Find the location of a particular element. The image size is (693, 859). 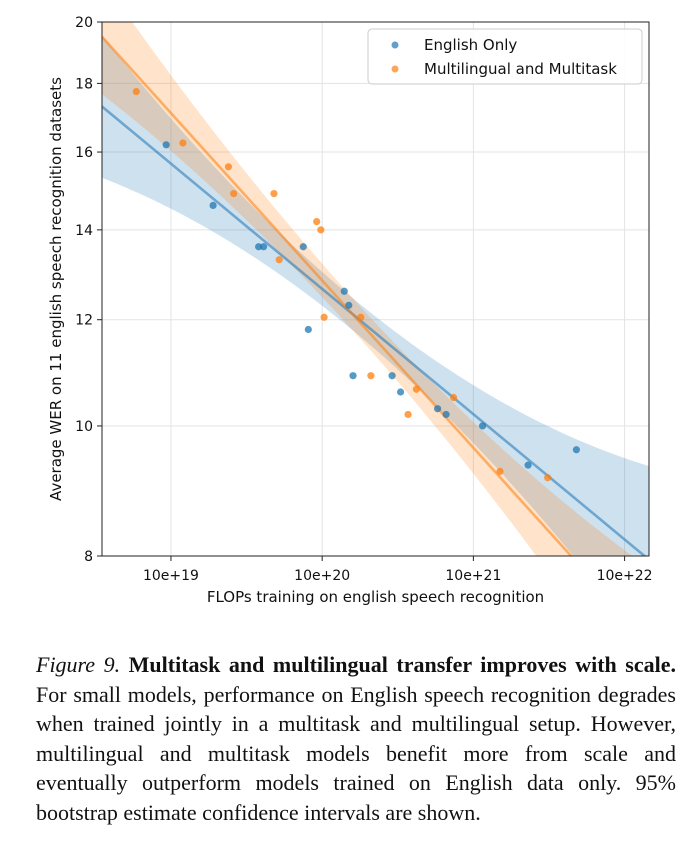

x-tick-label: 10e+22 is located at coordinates (625, 576).